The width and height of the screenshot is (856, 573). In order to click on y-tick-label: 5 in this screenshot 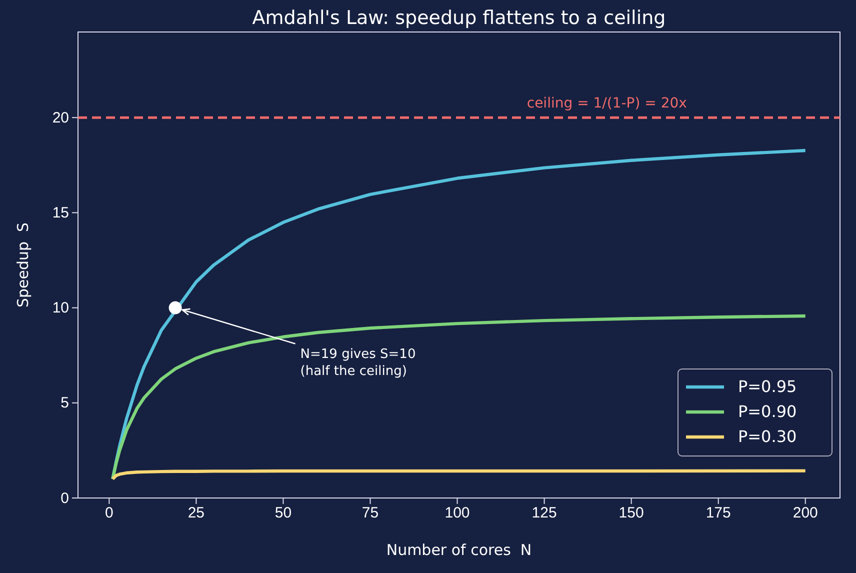, I will do `click(64, 403)`.